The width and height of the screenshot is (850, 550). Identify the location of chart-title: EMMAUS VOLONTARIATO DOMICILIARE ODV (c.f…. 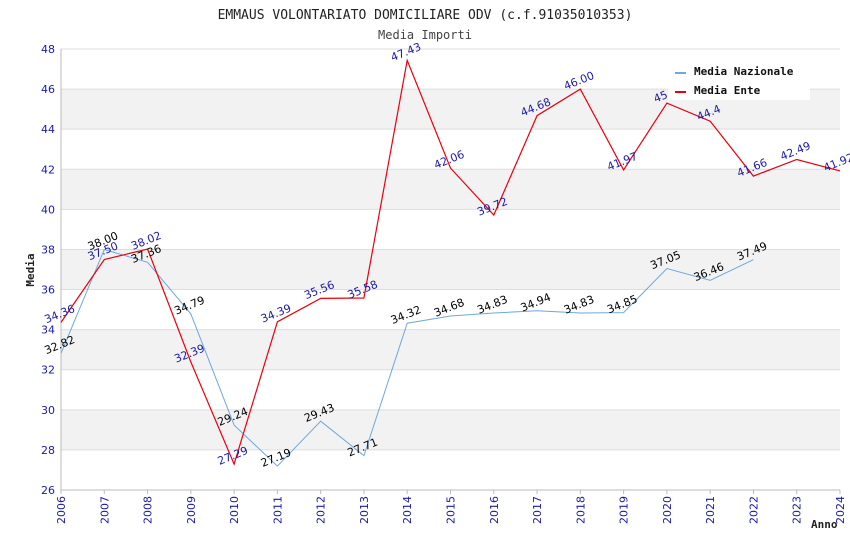
(425, 15).